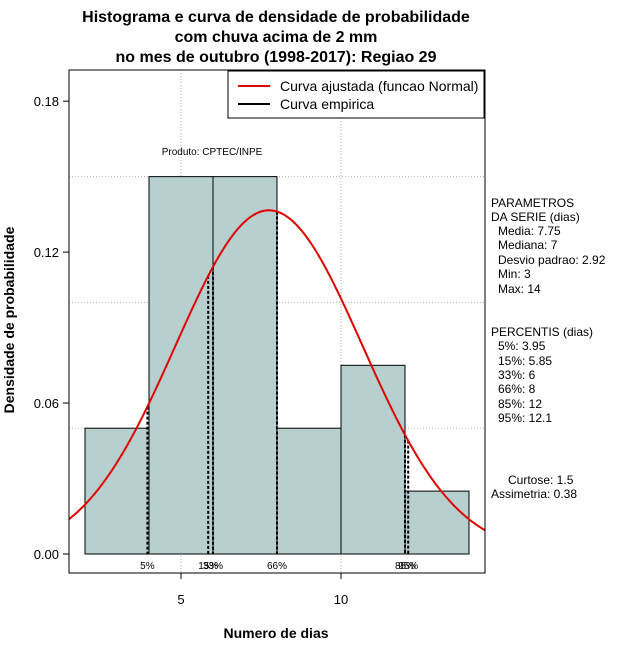  I want to click on param-mediana: Mediana: 7, so click(528, 245).